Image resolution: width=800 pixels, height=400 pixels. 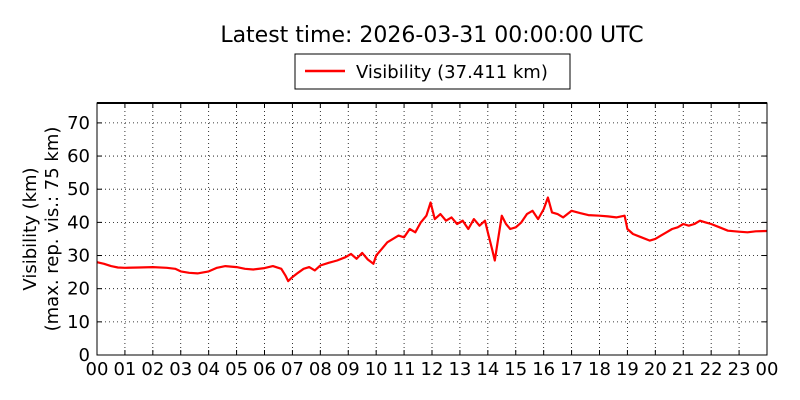 What do you see at coordinates (376, 369) in the screenshot?
I see `x-tick-label: 10` at bounding box center [376, 369].